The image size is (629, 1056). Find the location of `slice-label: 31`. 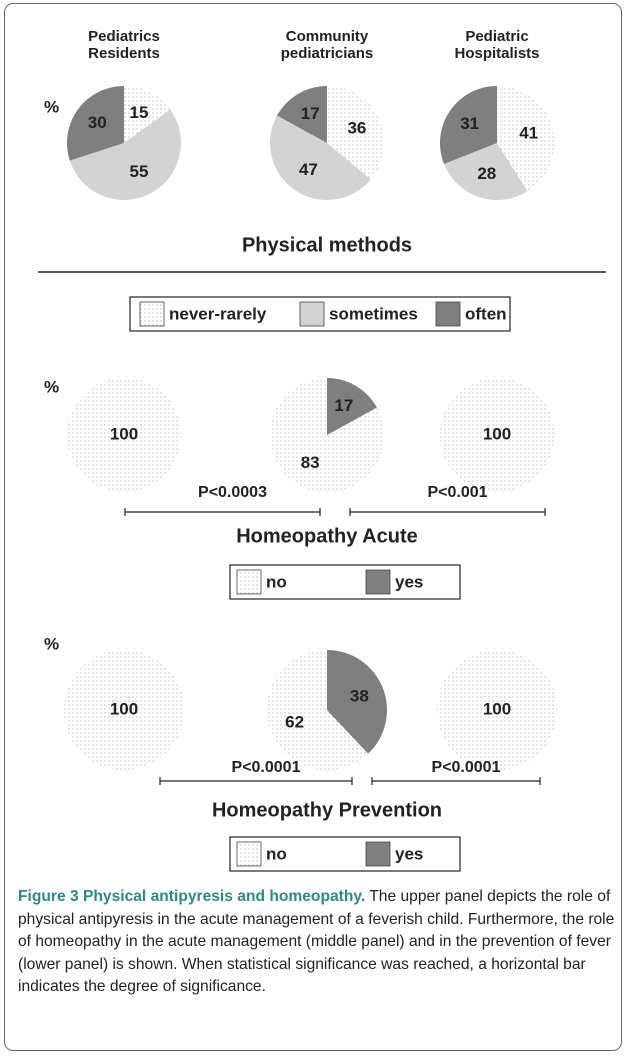

slice-label: 31 is located at coordinates (469, 123).